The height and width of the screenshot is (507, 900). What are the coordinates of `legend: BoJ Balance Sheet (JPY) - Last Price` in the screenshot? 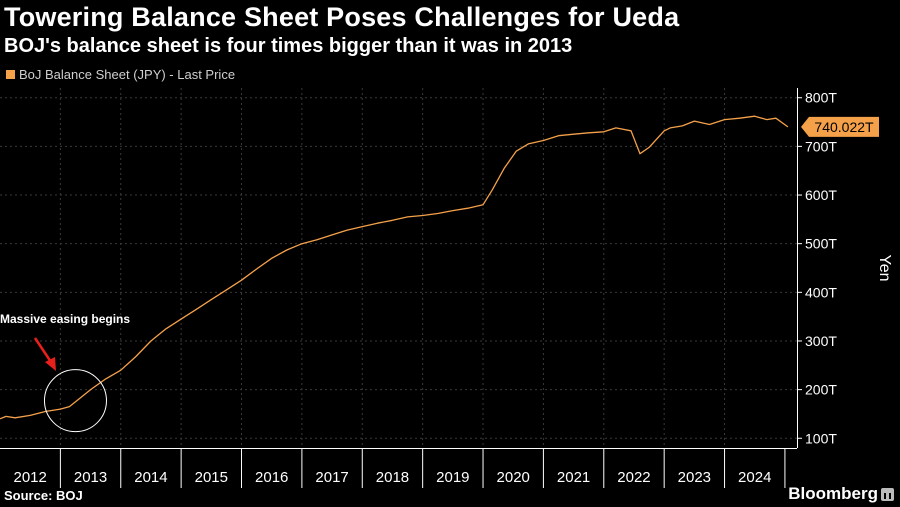 It's located at (120, 74).